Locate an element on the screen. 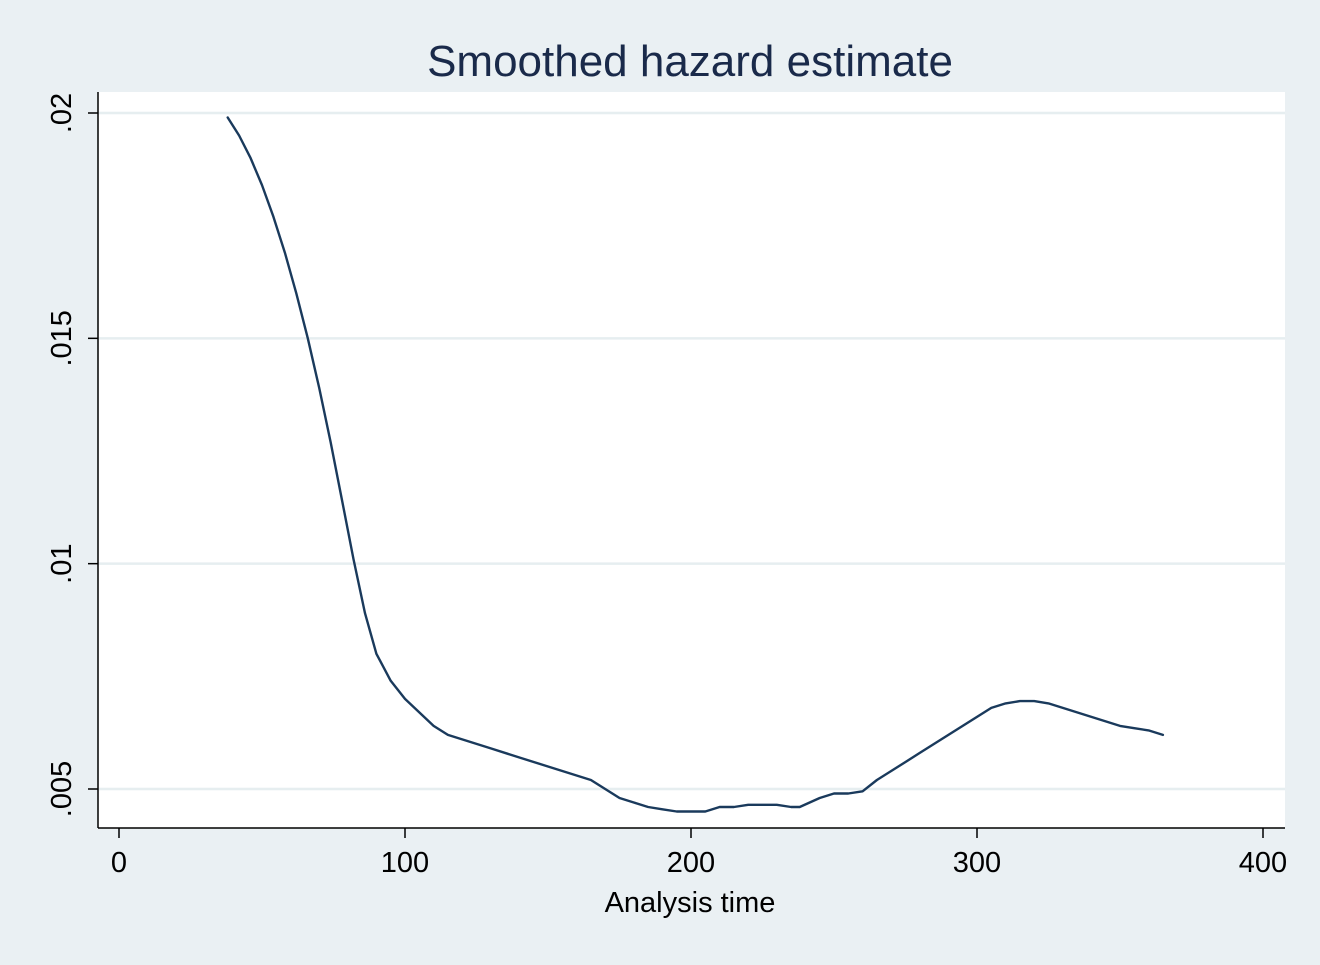 This screenshot has height=965, width=1320. x-tick-label-4: 400 is located at coordinates (1263, 863).